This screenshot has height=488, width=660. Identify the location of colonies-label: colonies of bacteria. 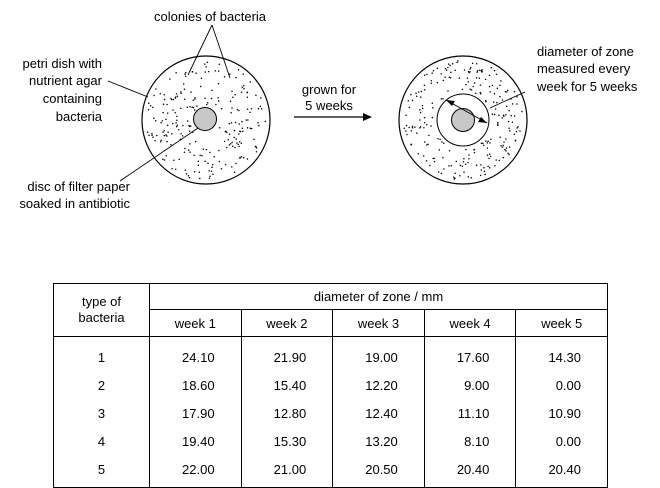
(210, 16).